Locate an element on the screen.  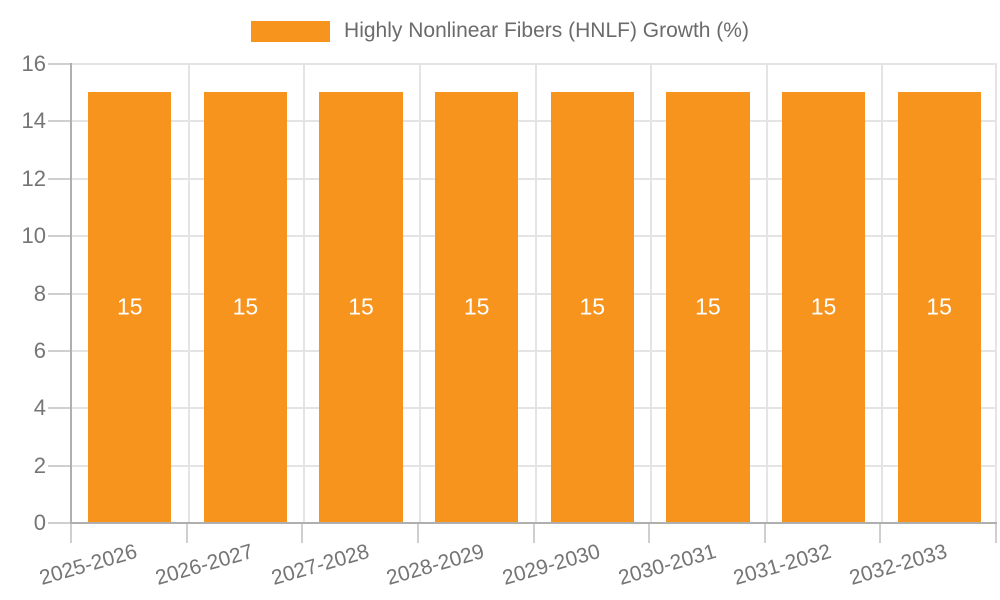
y-axis-tick-label: 4 is located at coordinates (39, 408).